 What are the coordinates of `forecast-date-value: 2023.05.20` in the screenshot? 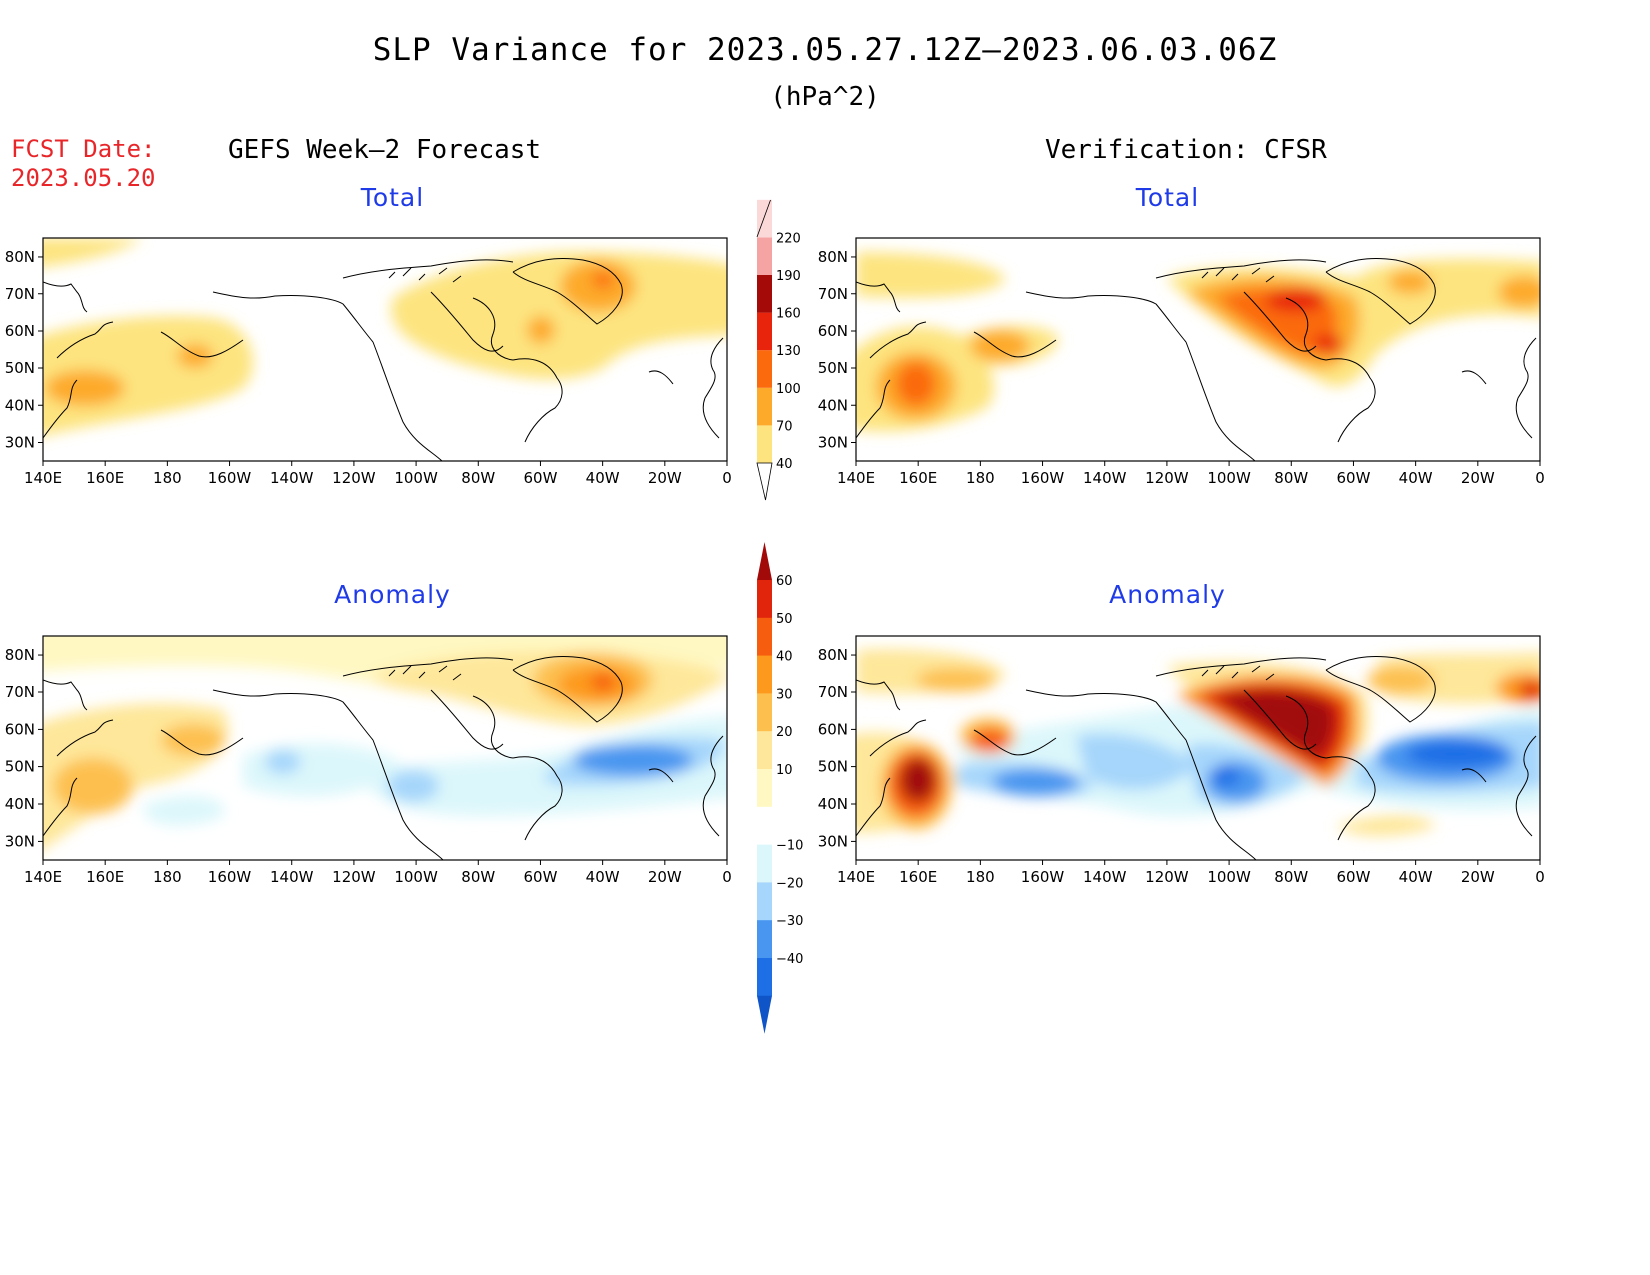 It's located at (83, 178).